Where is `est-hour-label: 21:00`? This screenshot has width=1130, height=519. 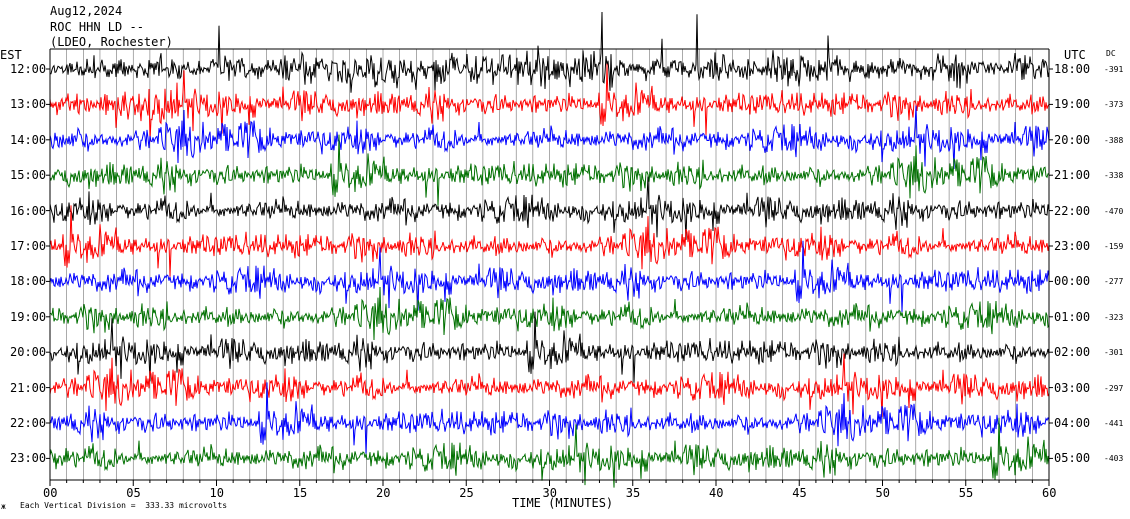 est-hour-label: 21:00 is located at coordinates (28, 387).